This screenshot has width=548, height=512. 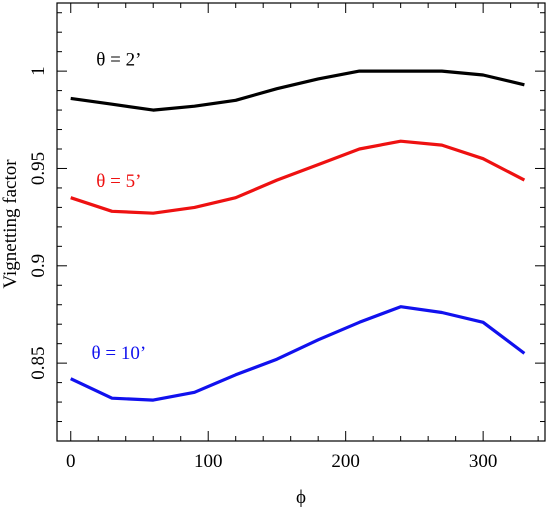 What do you see at coordinates (281, 461) in the screenshot?
I see `x-tick-labels: 0 100 200 300` at bounding box center [281, 461].